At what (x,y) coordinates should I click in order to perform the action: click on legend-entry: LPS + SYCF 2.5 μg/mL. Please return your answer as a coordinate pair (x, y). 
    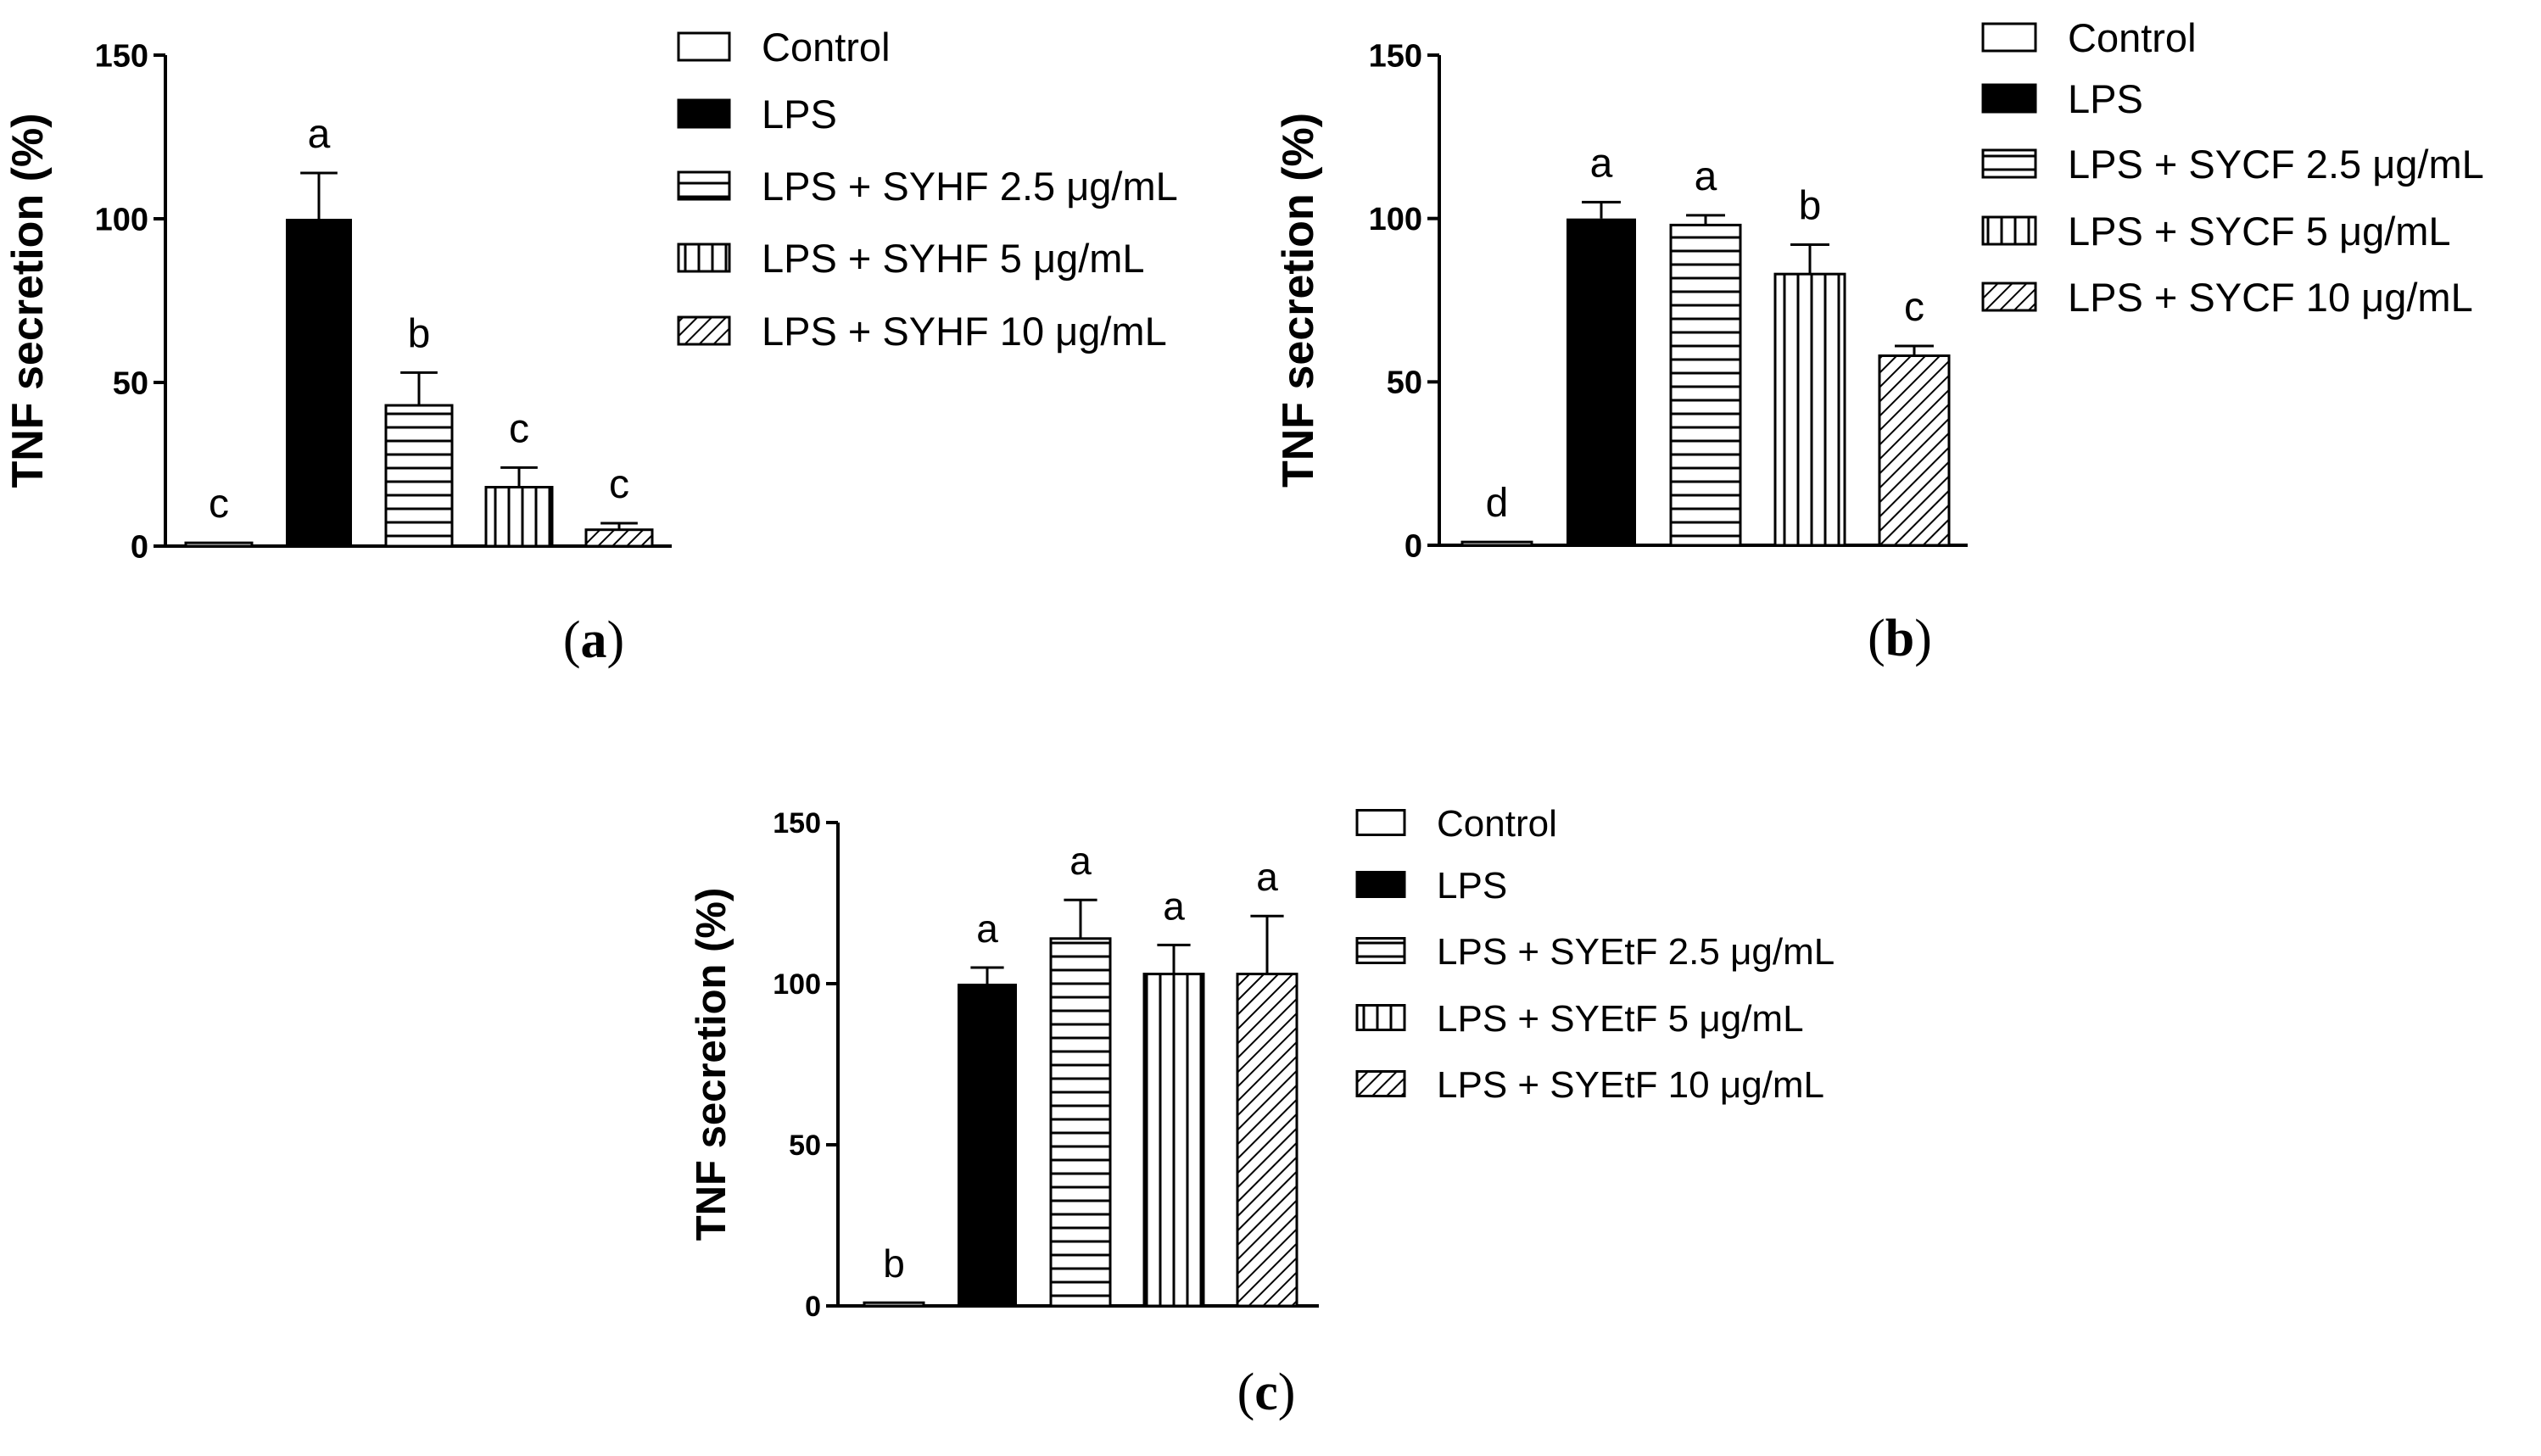
    Looking at the image, I should click on (2276, 164).